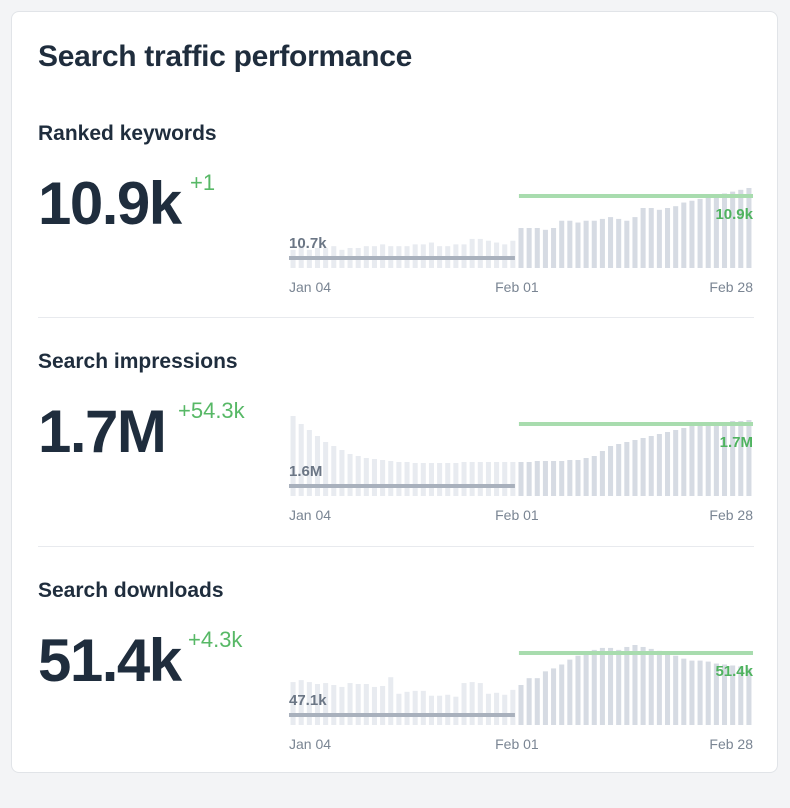  I want to click on section-label: Search impressions, so click(138, 361).